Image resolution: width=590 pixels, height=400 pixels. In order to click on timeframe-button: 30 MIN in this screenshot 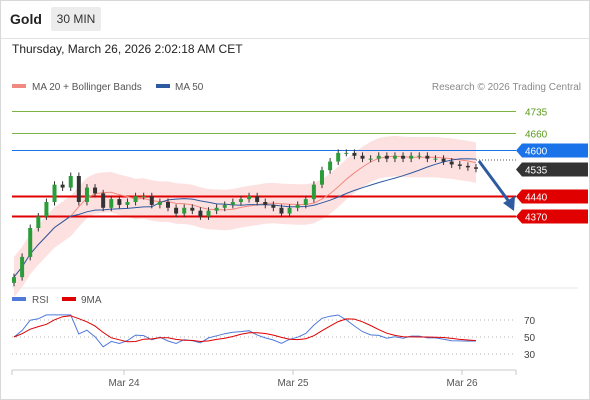, I will do `click(76, 19)`.